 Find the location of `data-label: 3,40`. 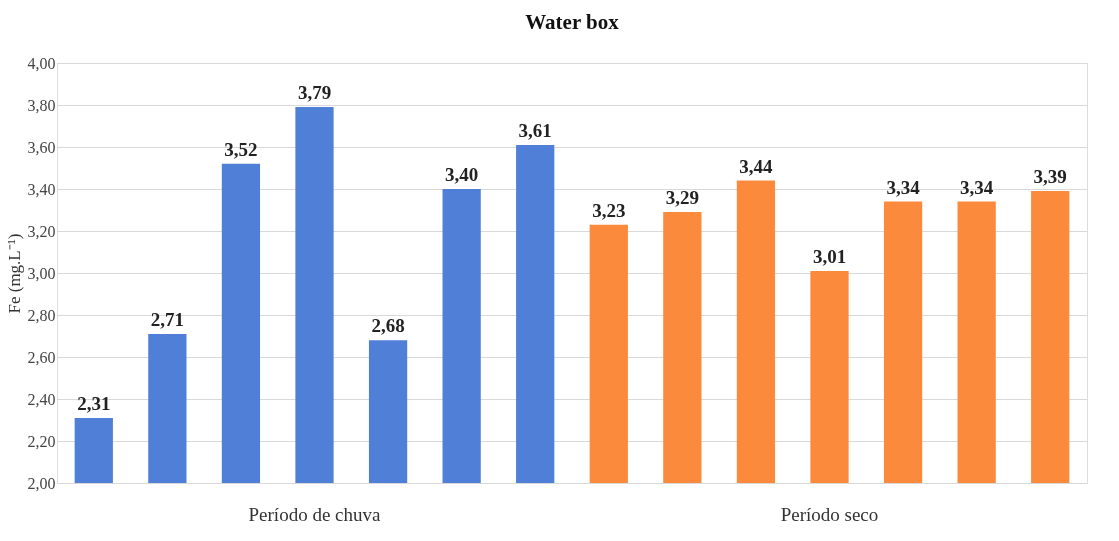

data-label: 3,40 is located at coordinates (462, 174).